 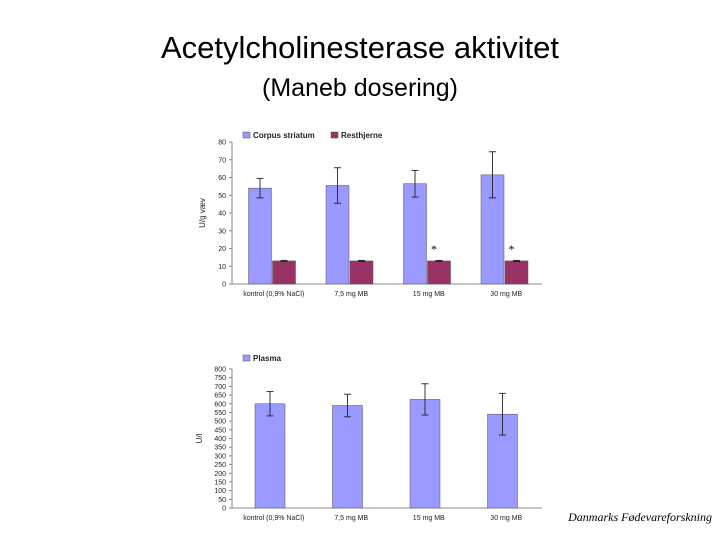 I want to click on y-tick-label: 100, so click(x=220, y=491).